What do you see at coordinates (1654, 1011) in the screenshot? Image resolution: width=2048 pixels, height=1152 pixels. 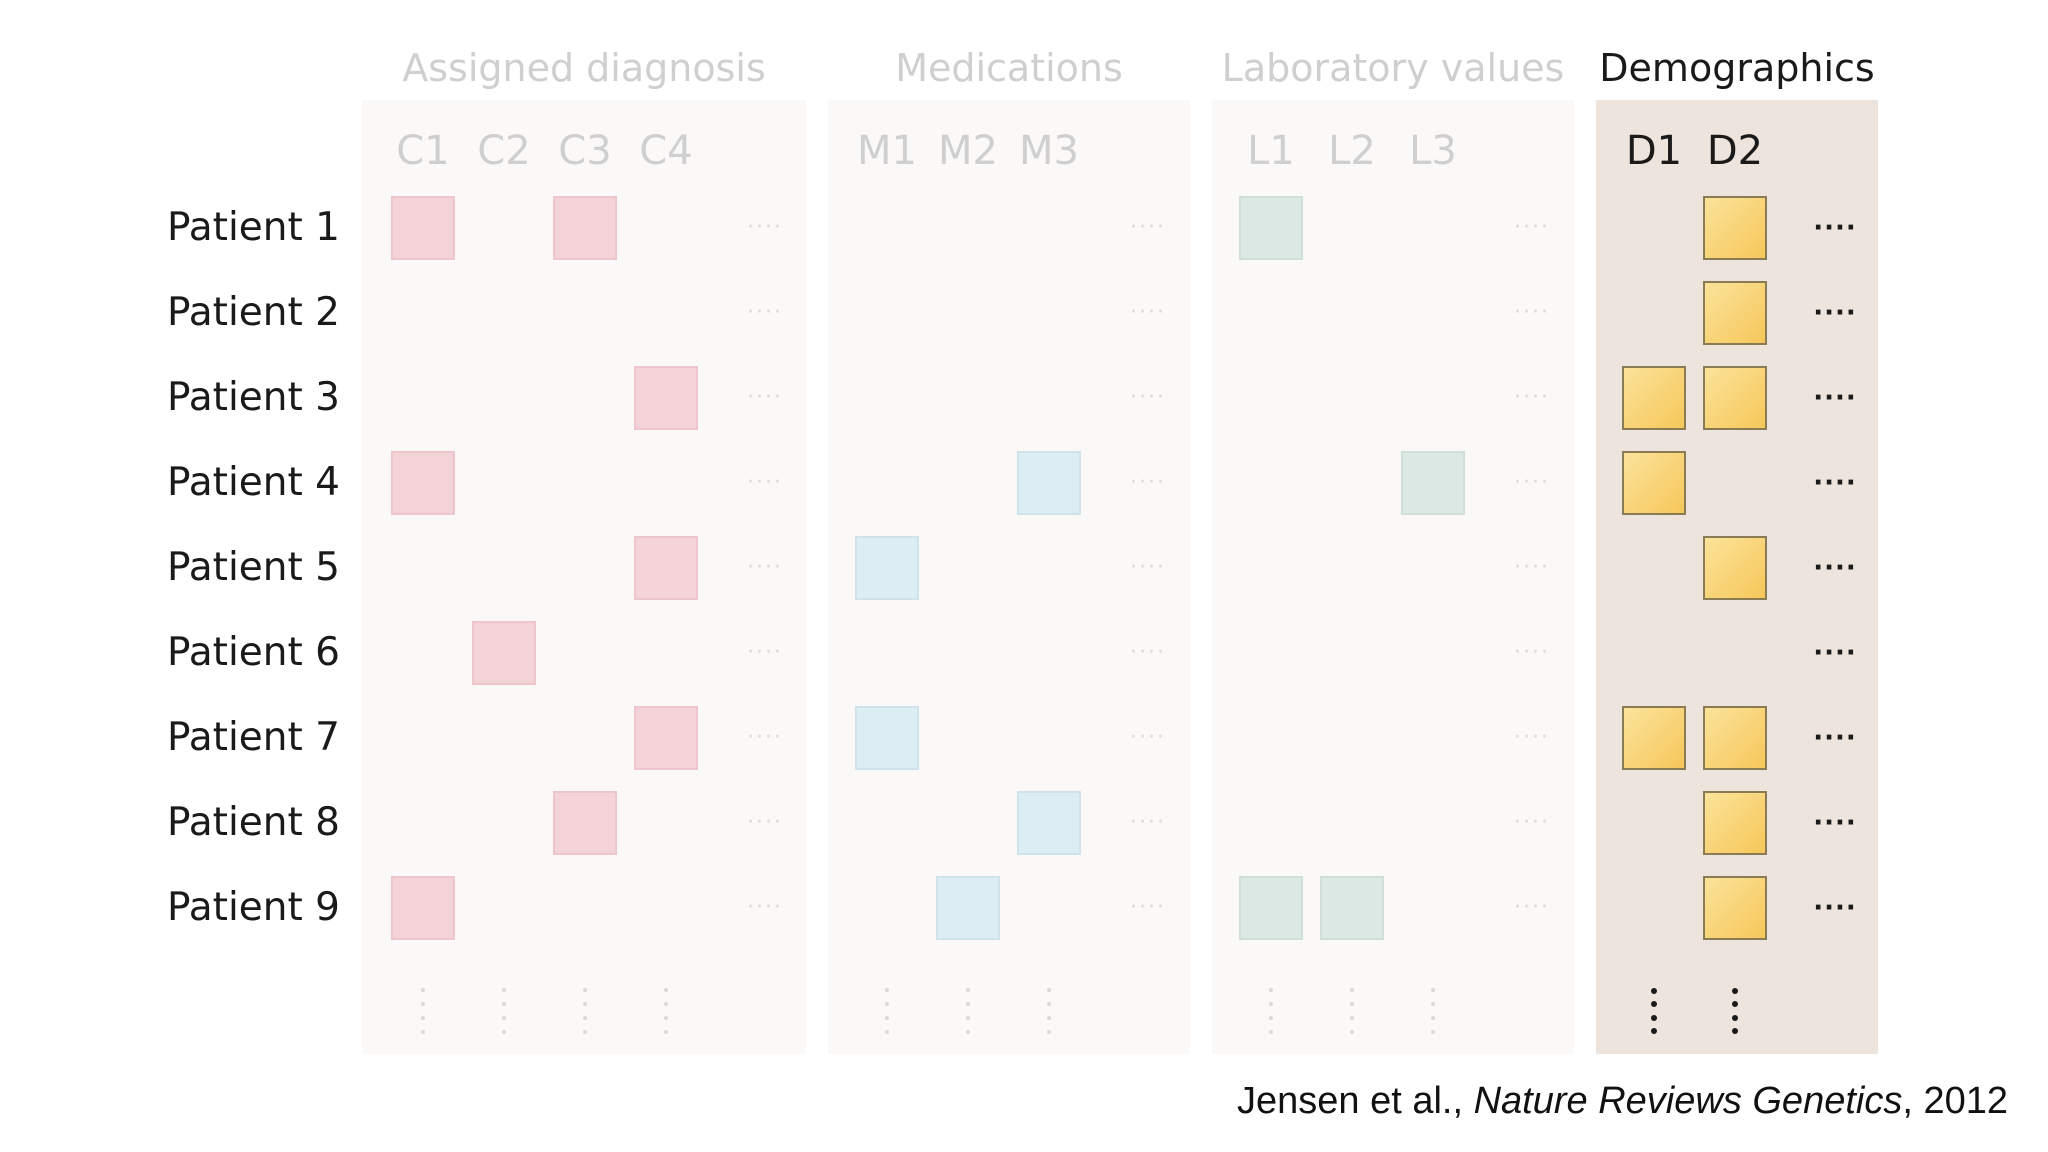 I see `vertical-ellipsis-d1` at bounding box center [1654, 1011].